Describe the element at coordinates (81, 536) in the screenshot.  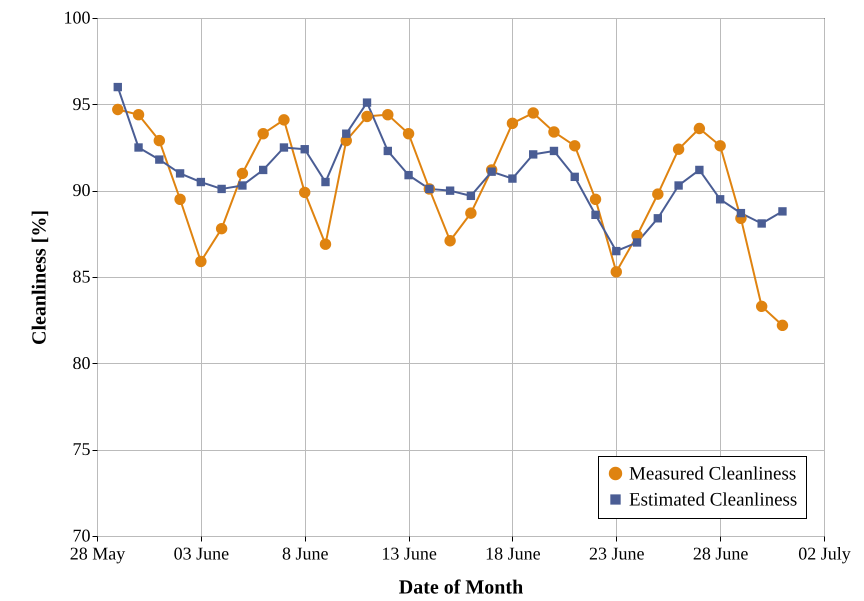
I see `y-tick-label: 70` at that location.